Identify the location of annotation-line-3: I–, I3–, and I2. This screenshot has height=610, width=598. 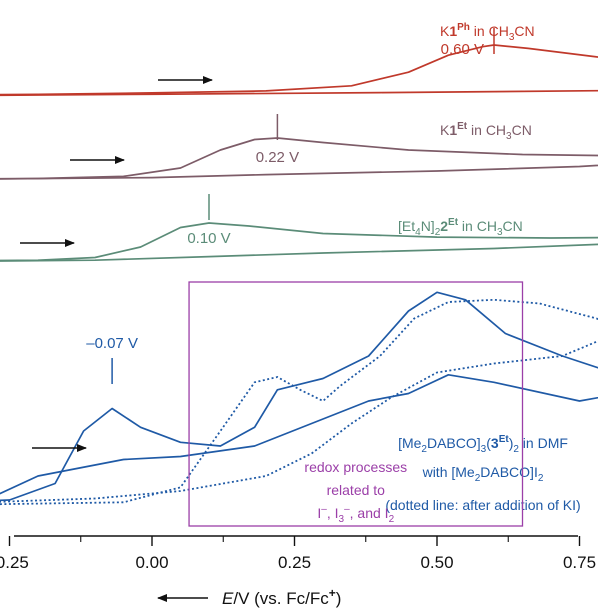
(355, 514).